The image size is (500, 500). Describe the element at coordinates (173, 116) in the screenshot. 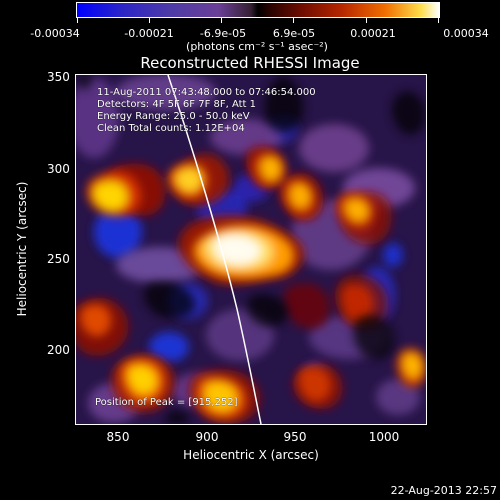

I see `energy-range-annotation: Energy Range: 25.0 - 50.0 keV` at that location.